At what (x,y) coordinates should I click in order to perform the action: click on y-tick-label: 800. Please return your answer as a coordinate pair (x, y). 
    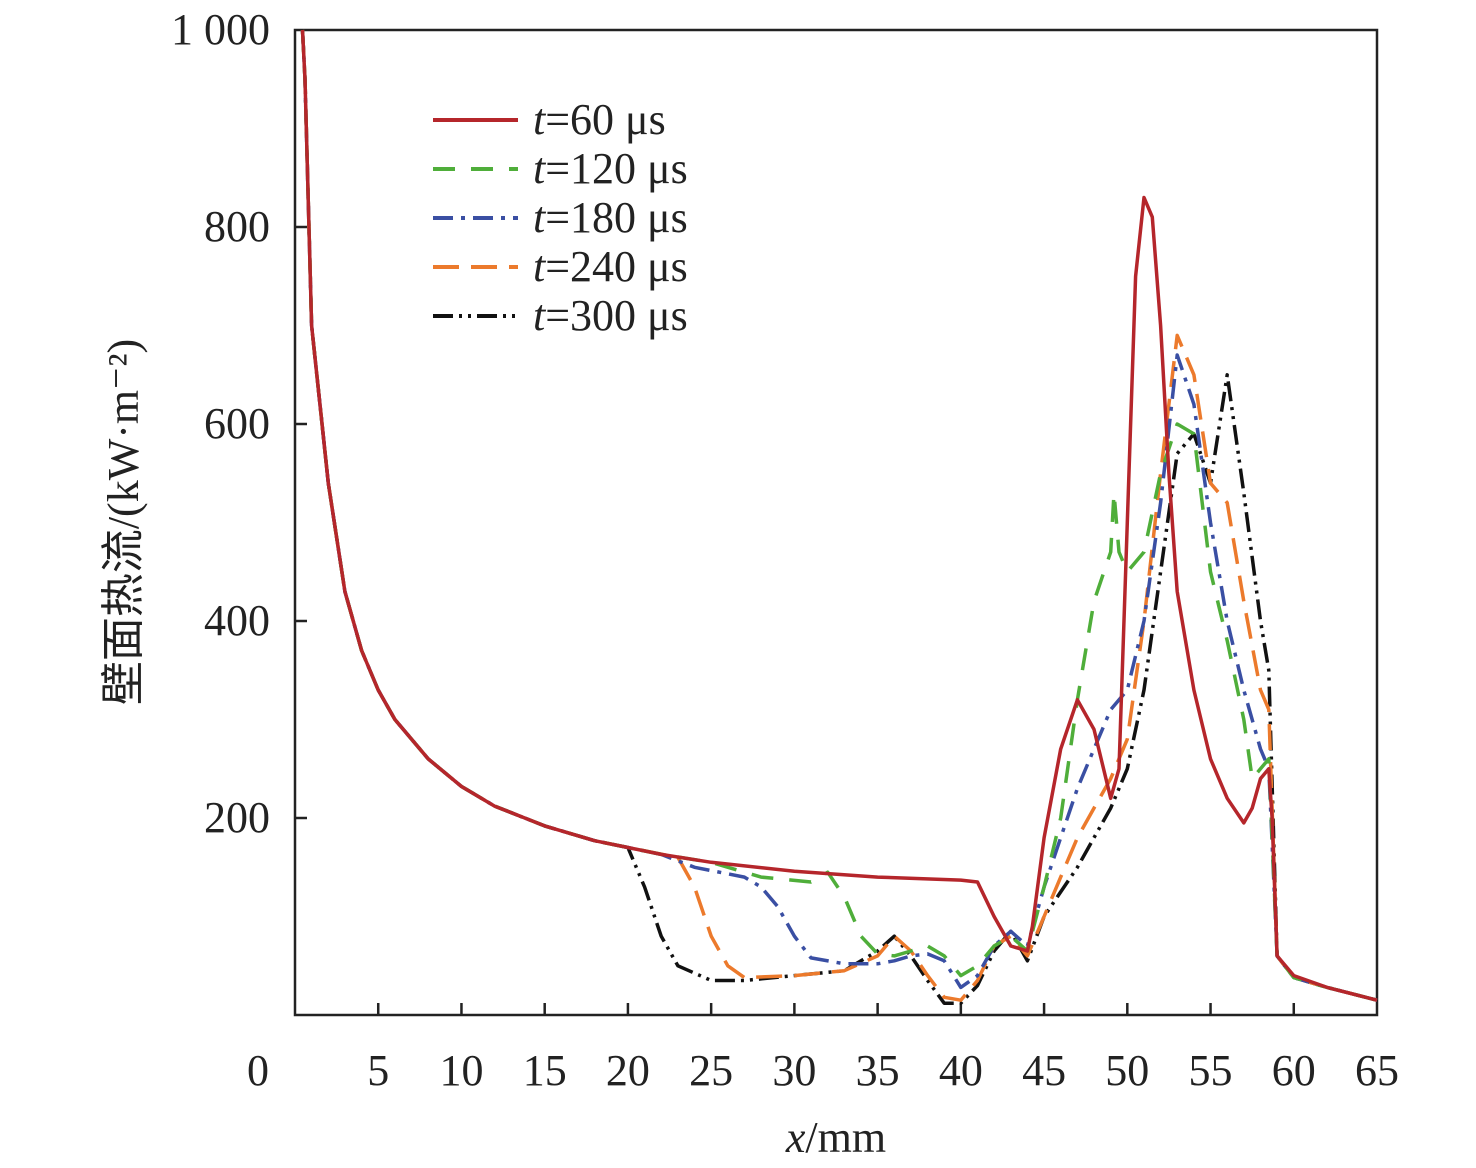
    Looking at the image, I should click on (237, 226).